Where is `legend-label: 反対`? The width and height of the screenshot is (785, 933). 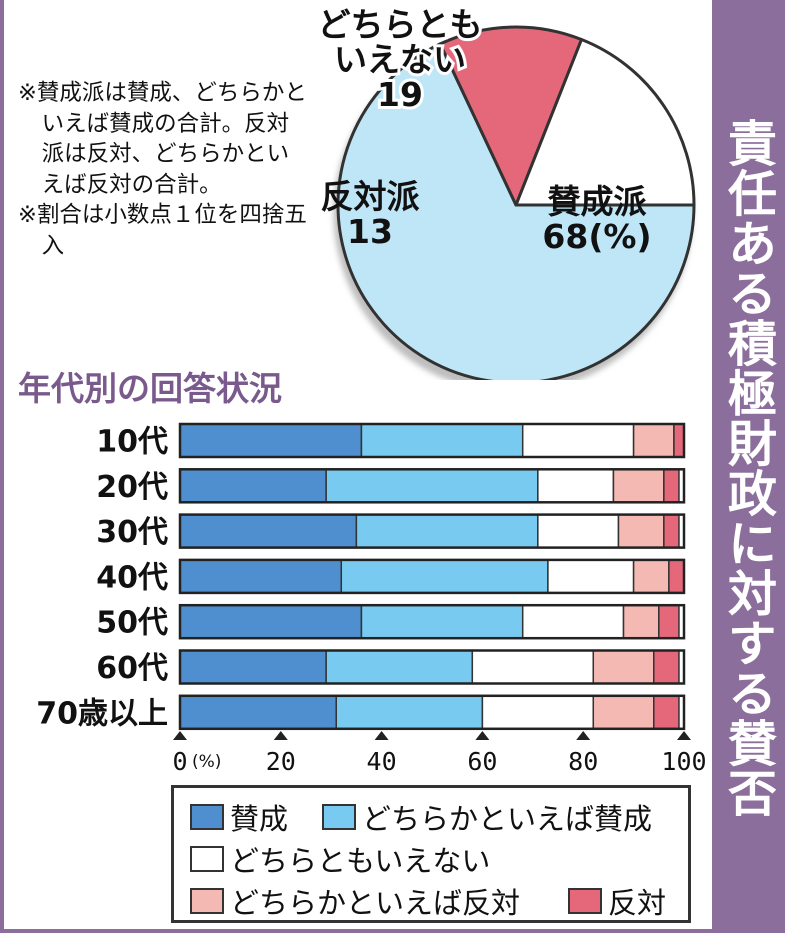 legend-label: 反対 is located at coordinates (637, 903).